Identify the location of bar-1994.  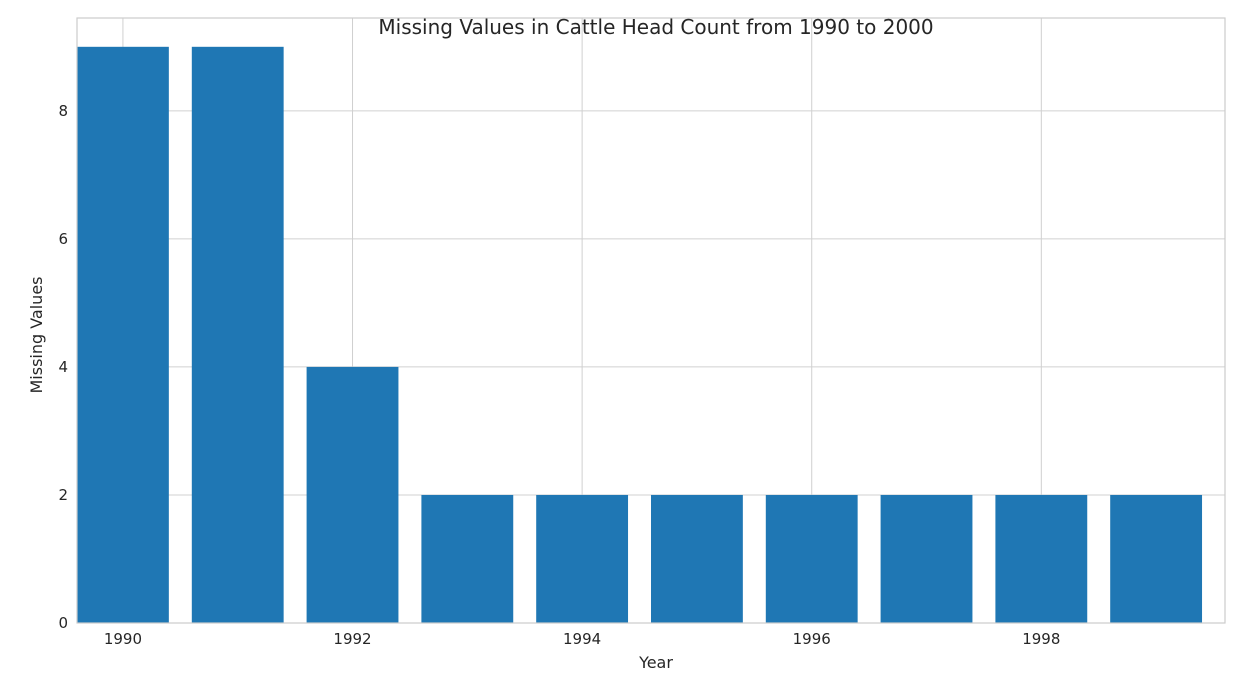
(582, 558).